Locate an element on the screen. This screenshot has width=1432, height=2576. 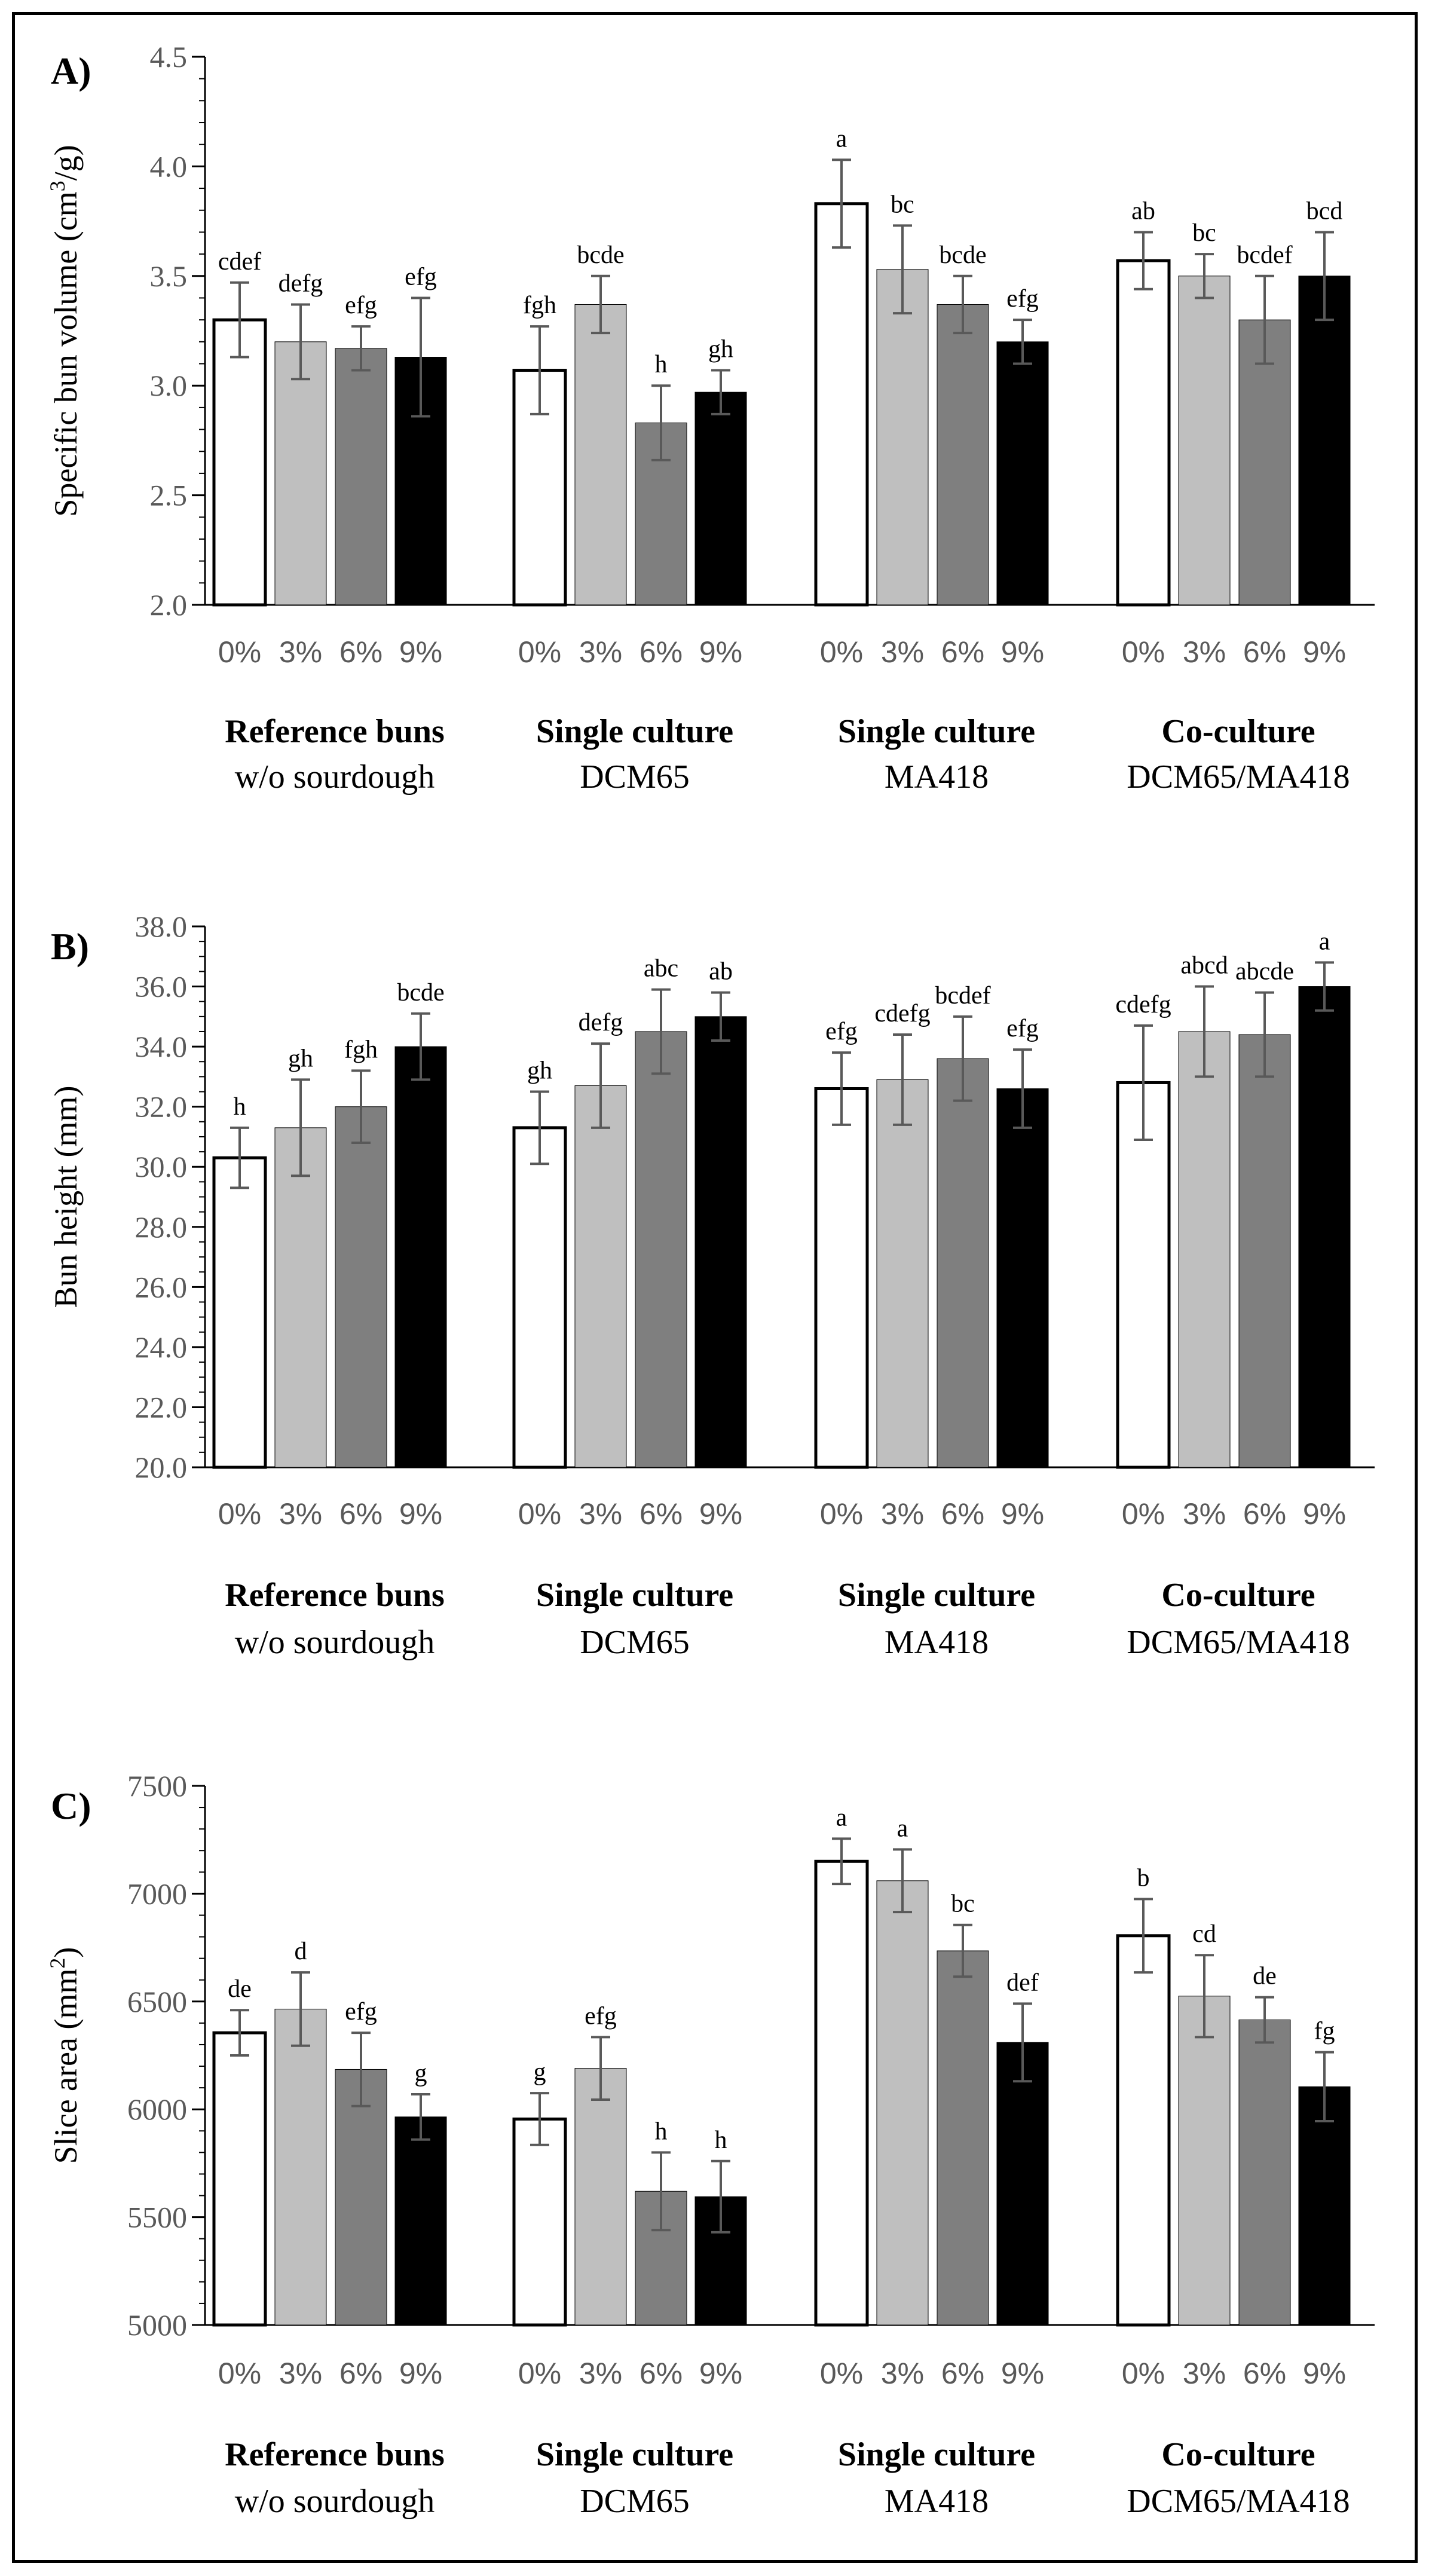
y-axis-label-main: Slice area (mm is located at coordinates (66, 2066).